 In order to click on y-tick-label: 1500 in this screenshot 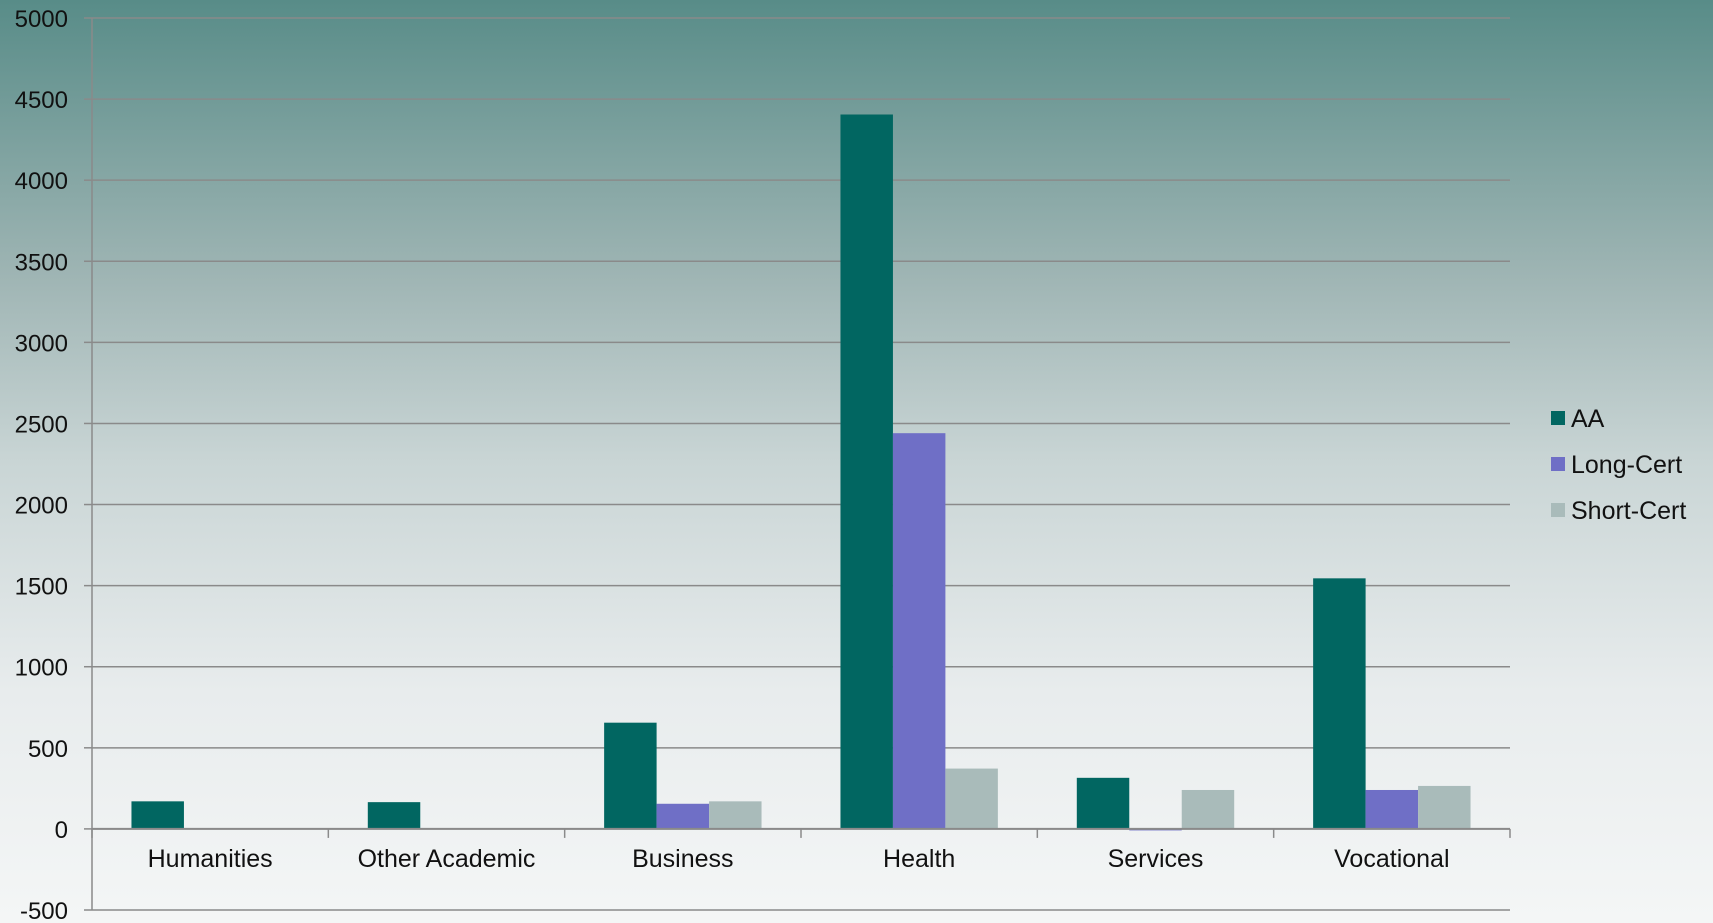, I will do `click(41, 587)`.